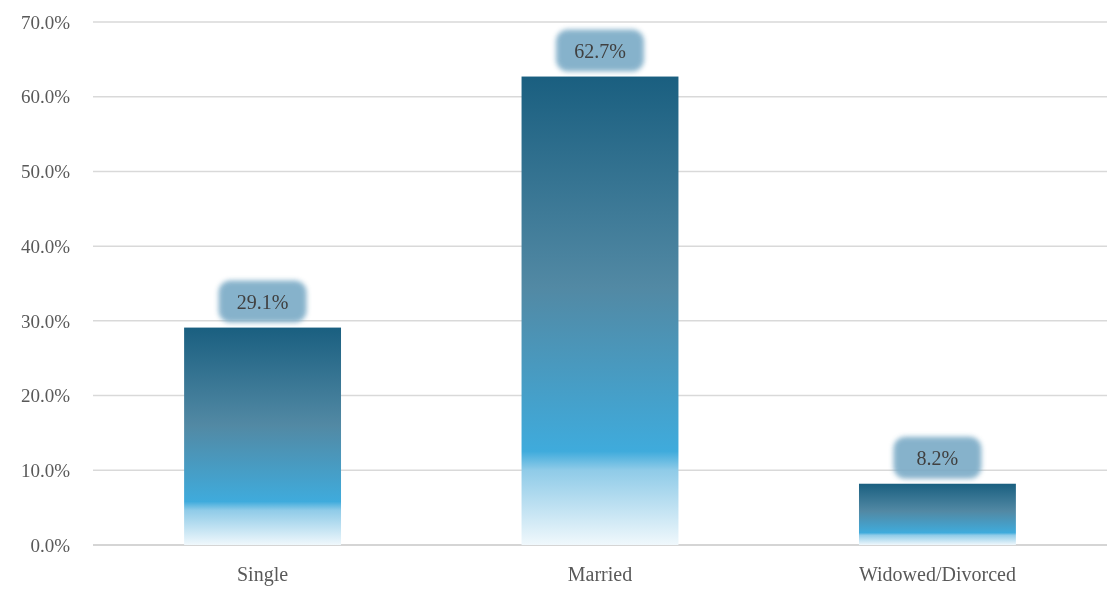 Image resolution: width=1107 pixels, height=590 pixels. I want to click on y-tick-label: 60.0%, so click(45, 97).